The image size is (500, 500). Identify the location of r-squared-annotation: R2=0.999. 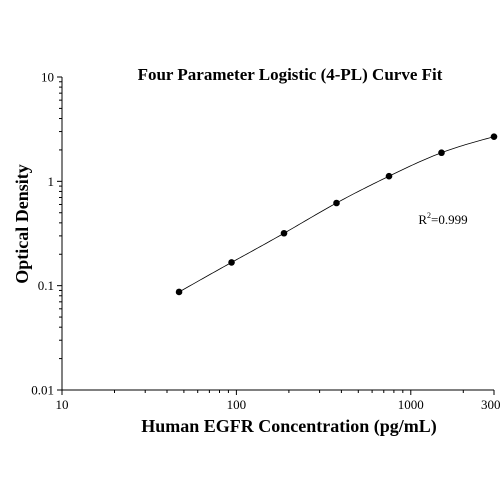
(442, 219).